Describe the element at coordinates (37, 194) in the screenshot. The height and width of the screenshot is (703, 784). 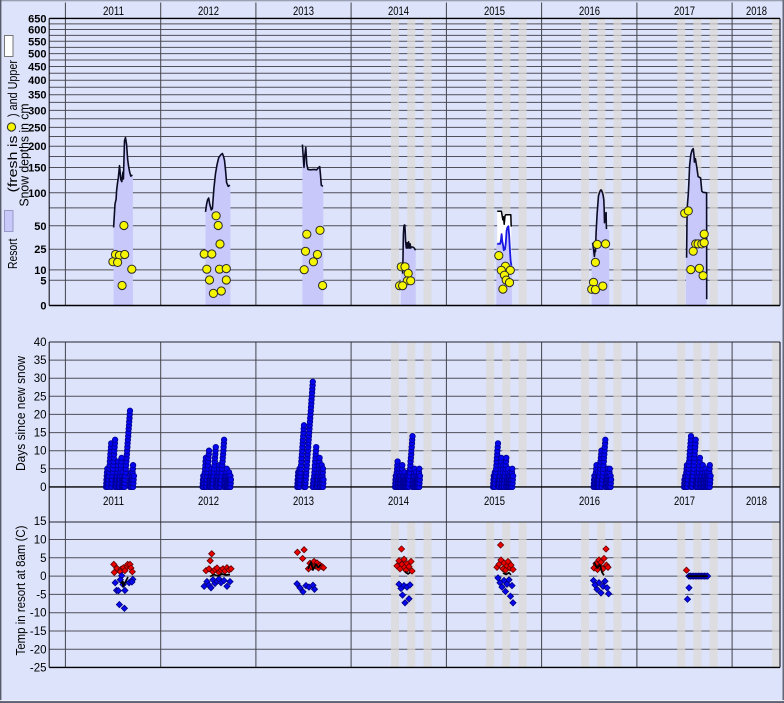
I see `svg-text: 100` at that location.